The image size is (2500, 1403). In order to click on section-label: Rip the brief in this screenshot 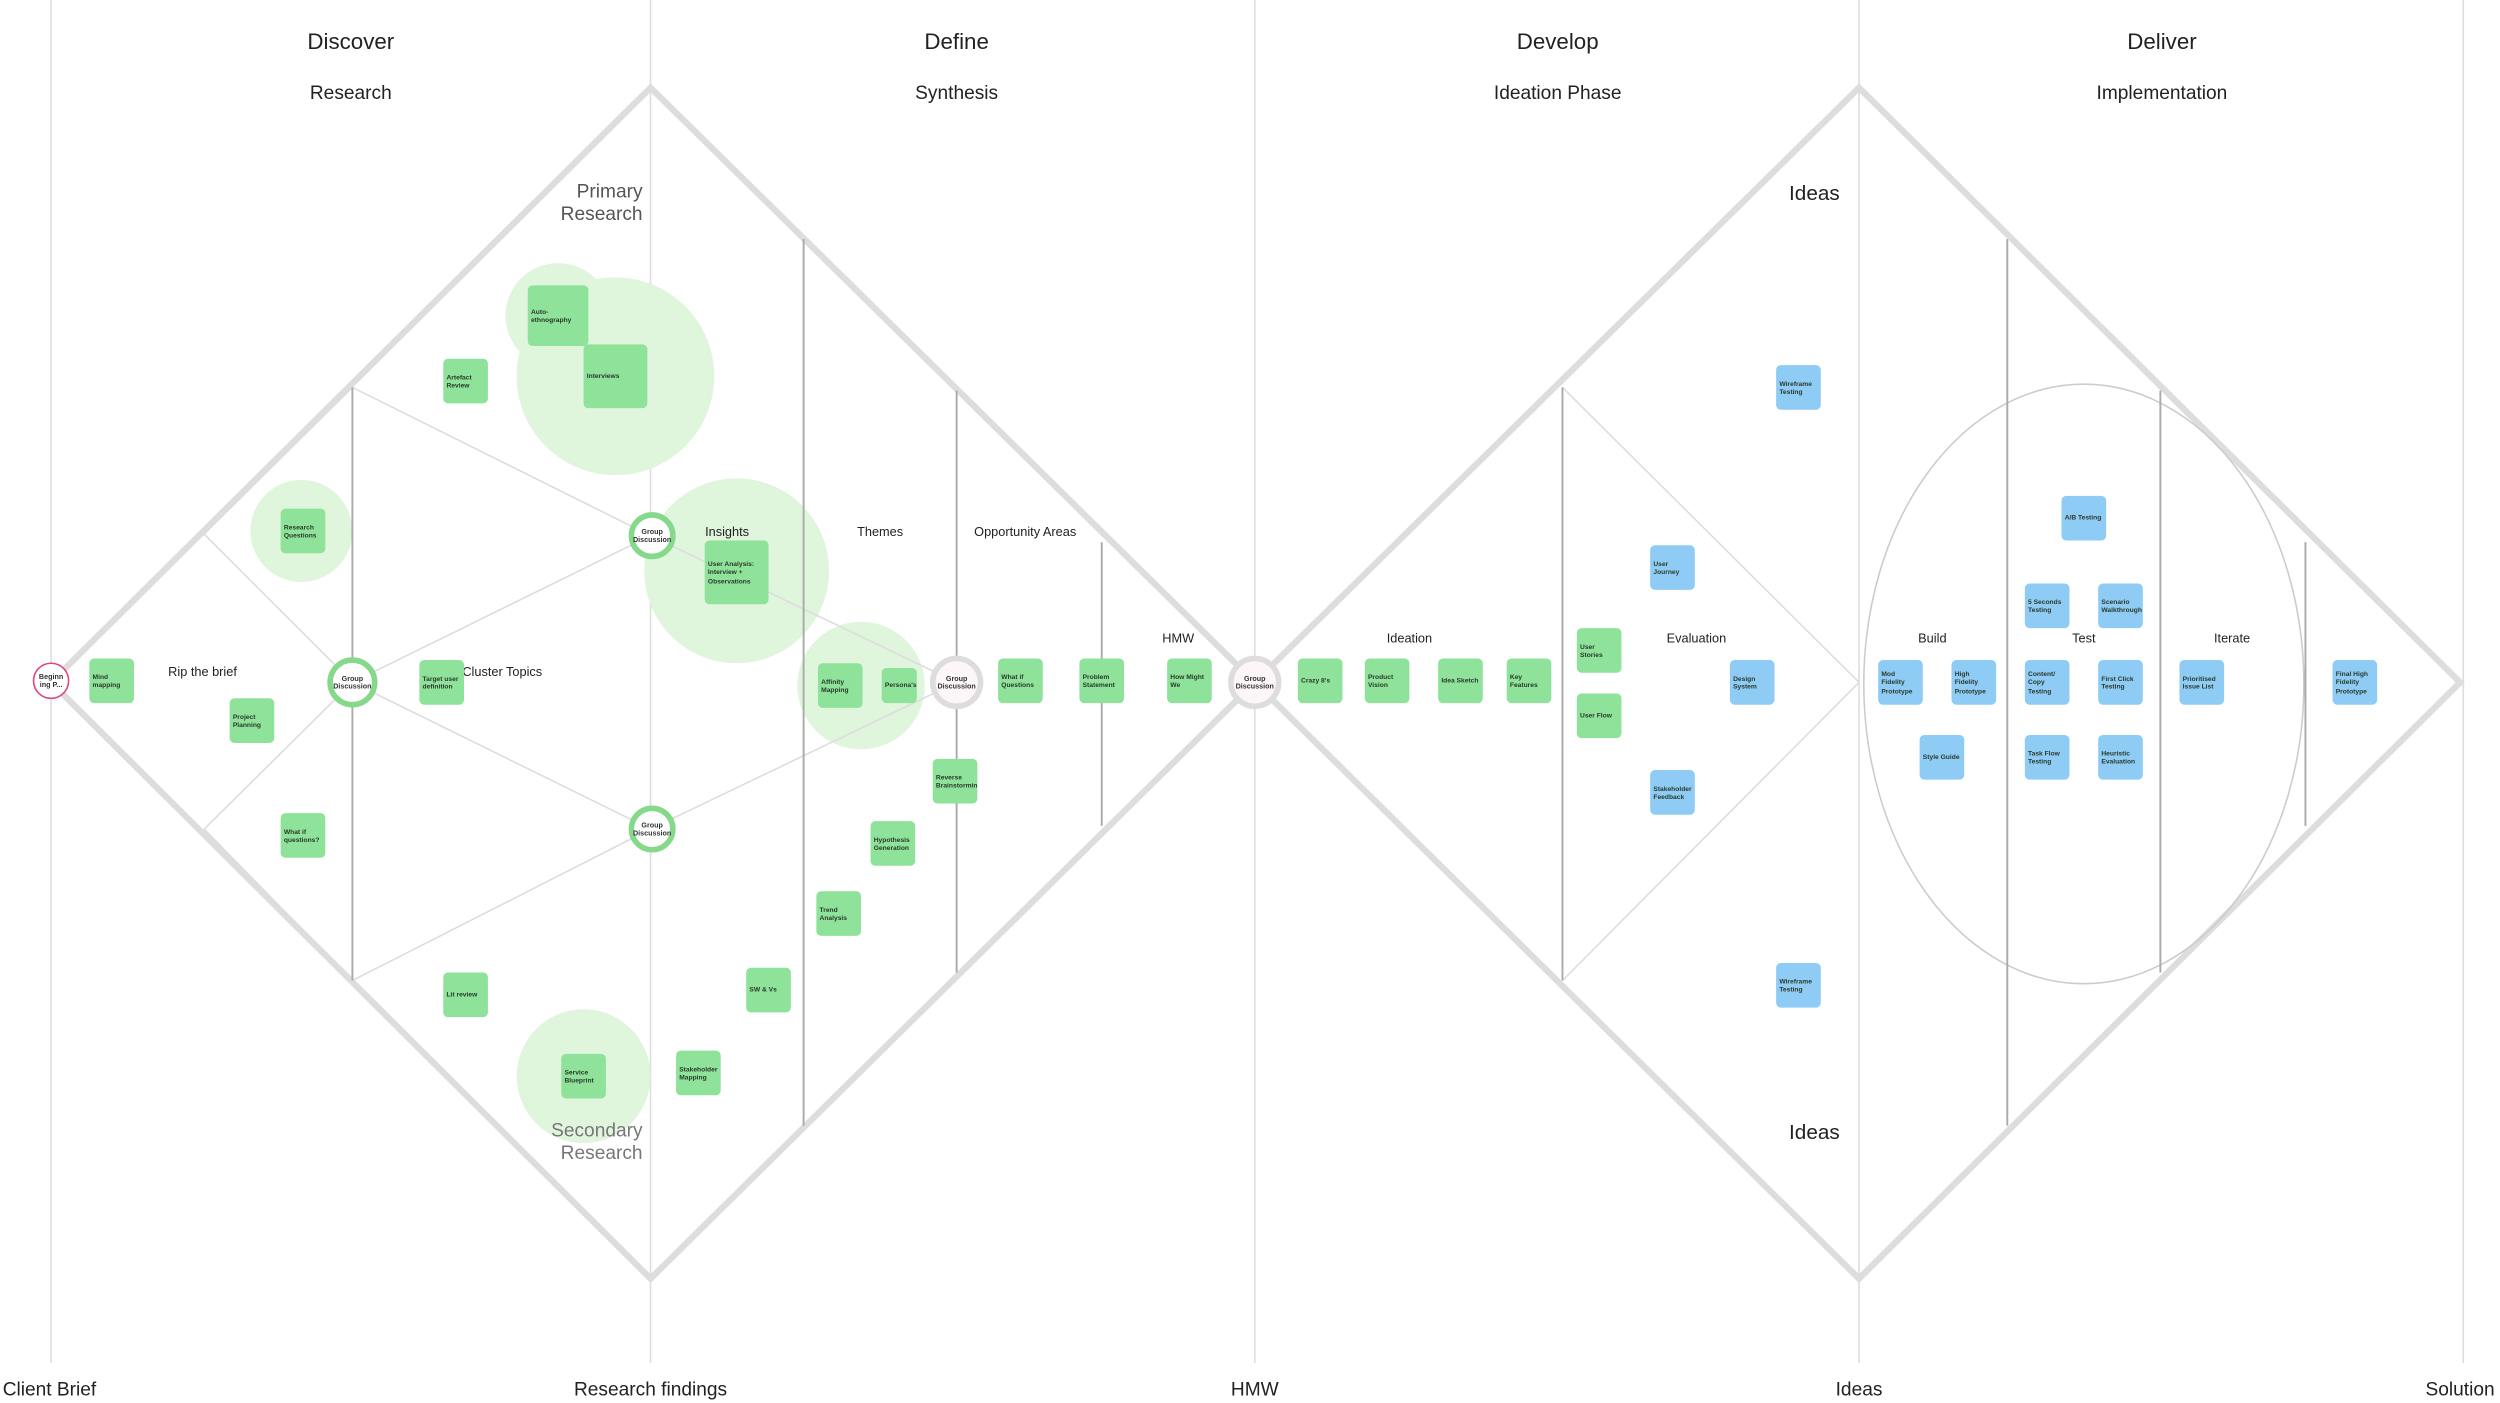, I will do `click(202, 671)`.